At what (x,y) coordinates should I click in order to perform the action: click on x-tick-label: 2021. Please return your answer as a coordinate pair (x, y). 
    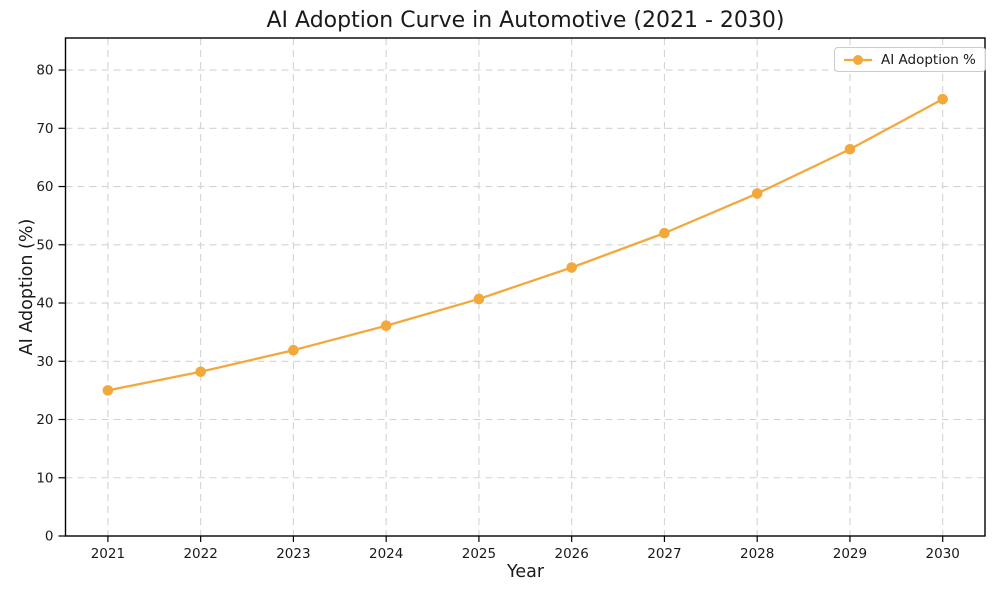
    Looking at the image, I should click on (108, 554).